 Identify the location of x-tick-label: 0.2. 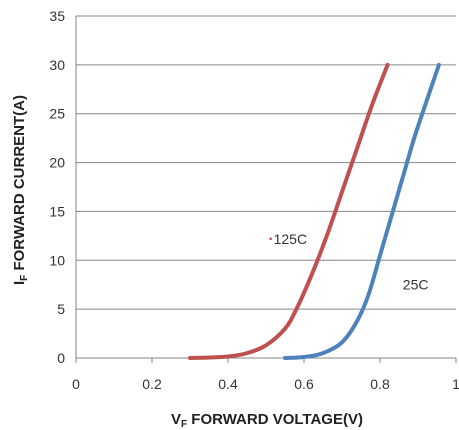
(152, 384).